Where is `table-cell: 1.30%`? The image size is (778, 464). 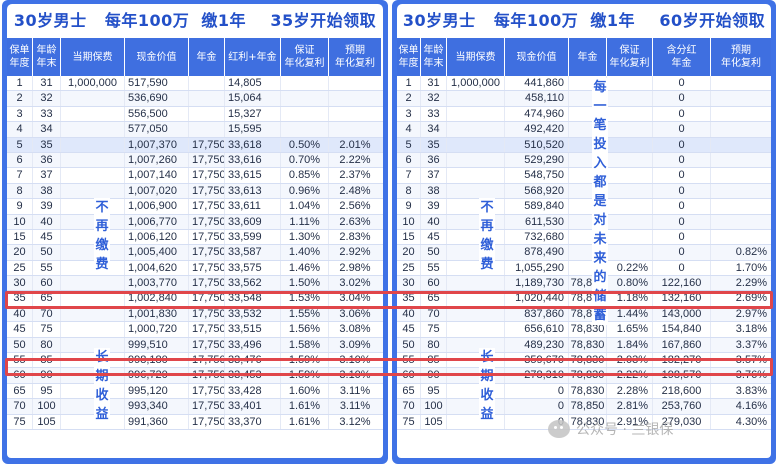
table-cell: 1.30% is located at coordinates (305, 237).